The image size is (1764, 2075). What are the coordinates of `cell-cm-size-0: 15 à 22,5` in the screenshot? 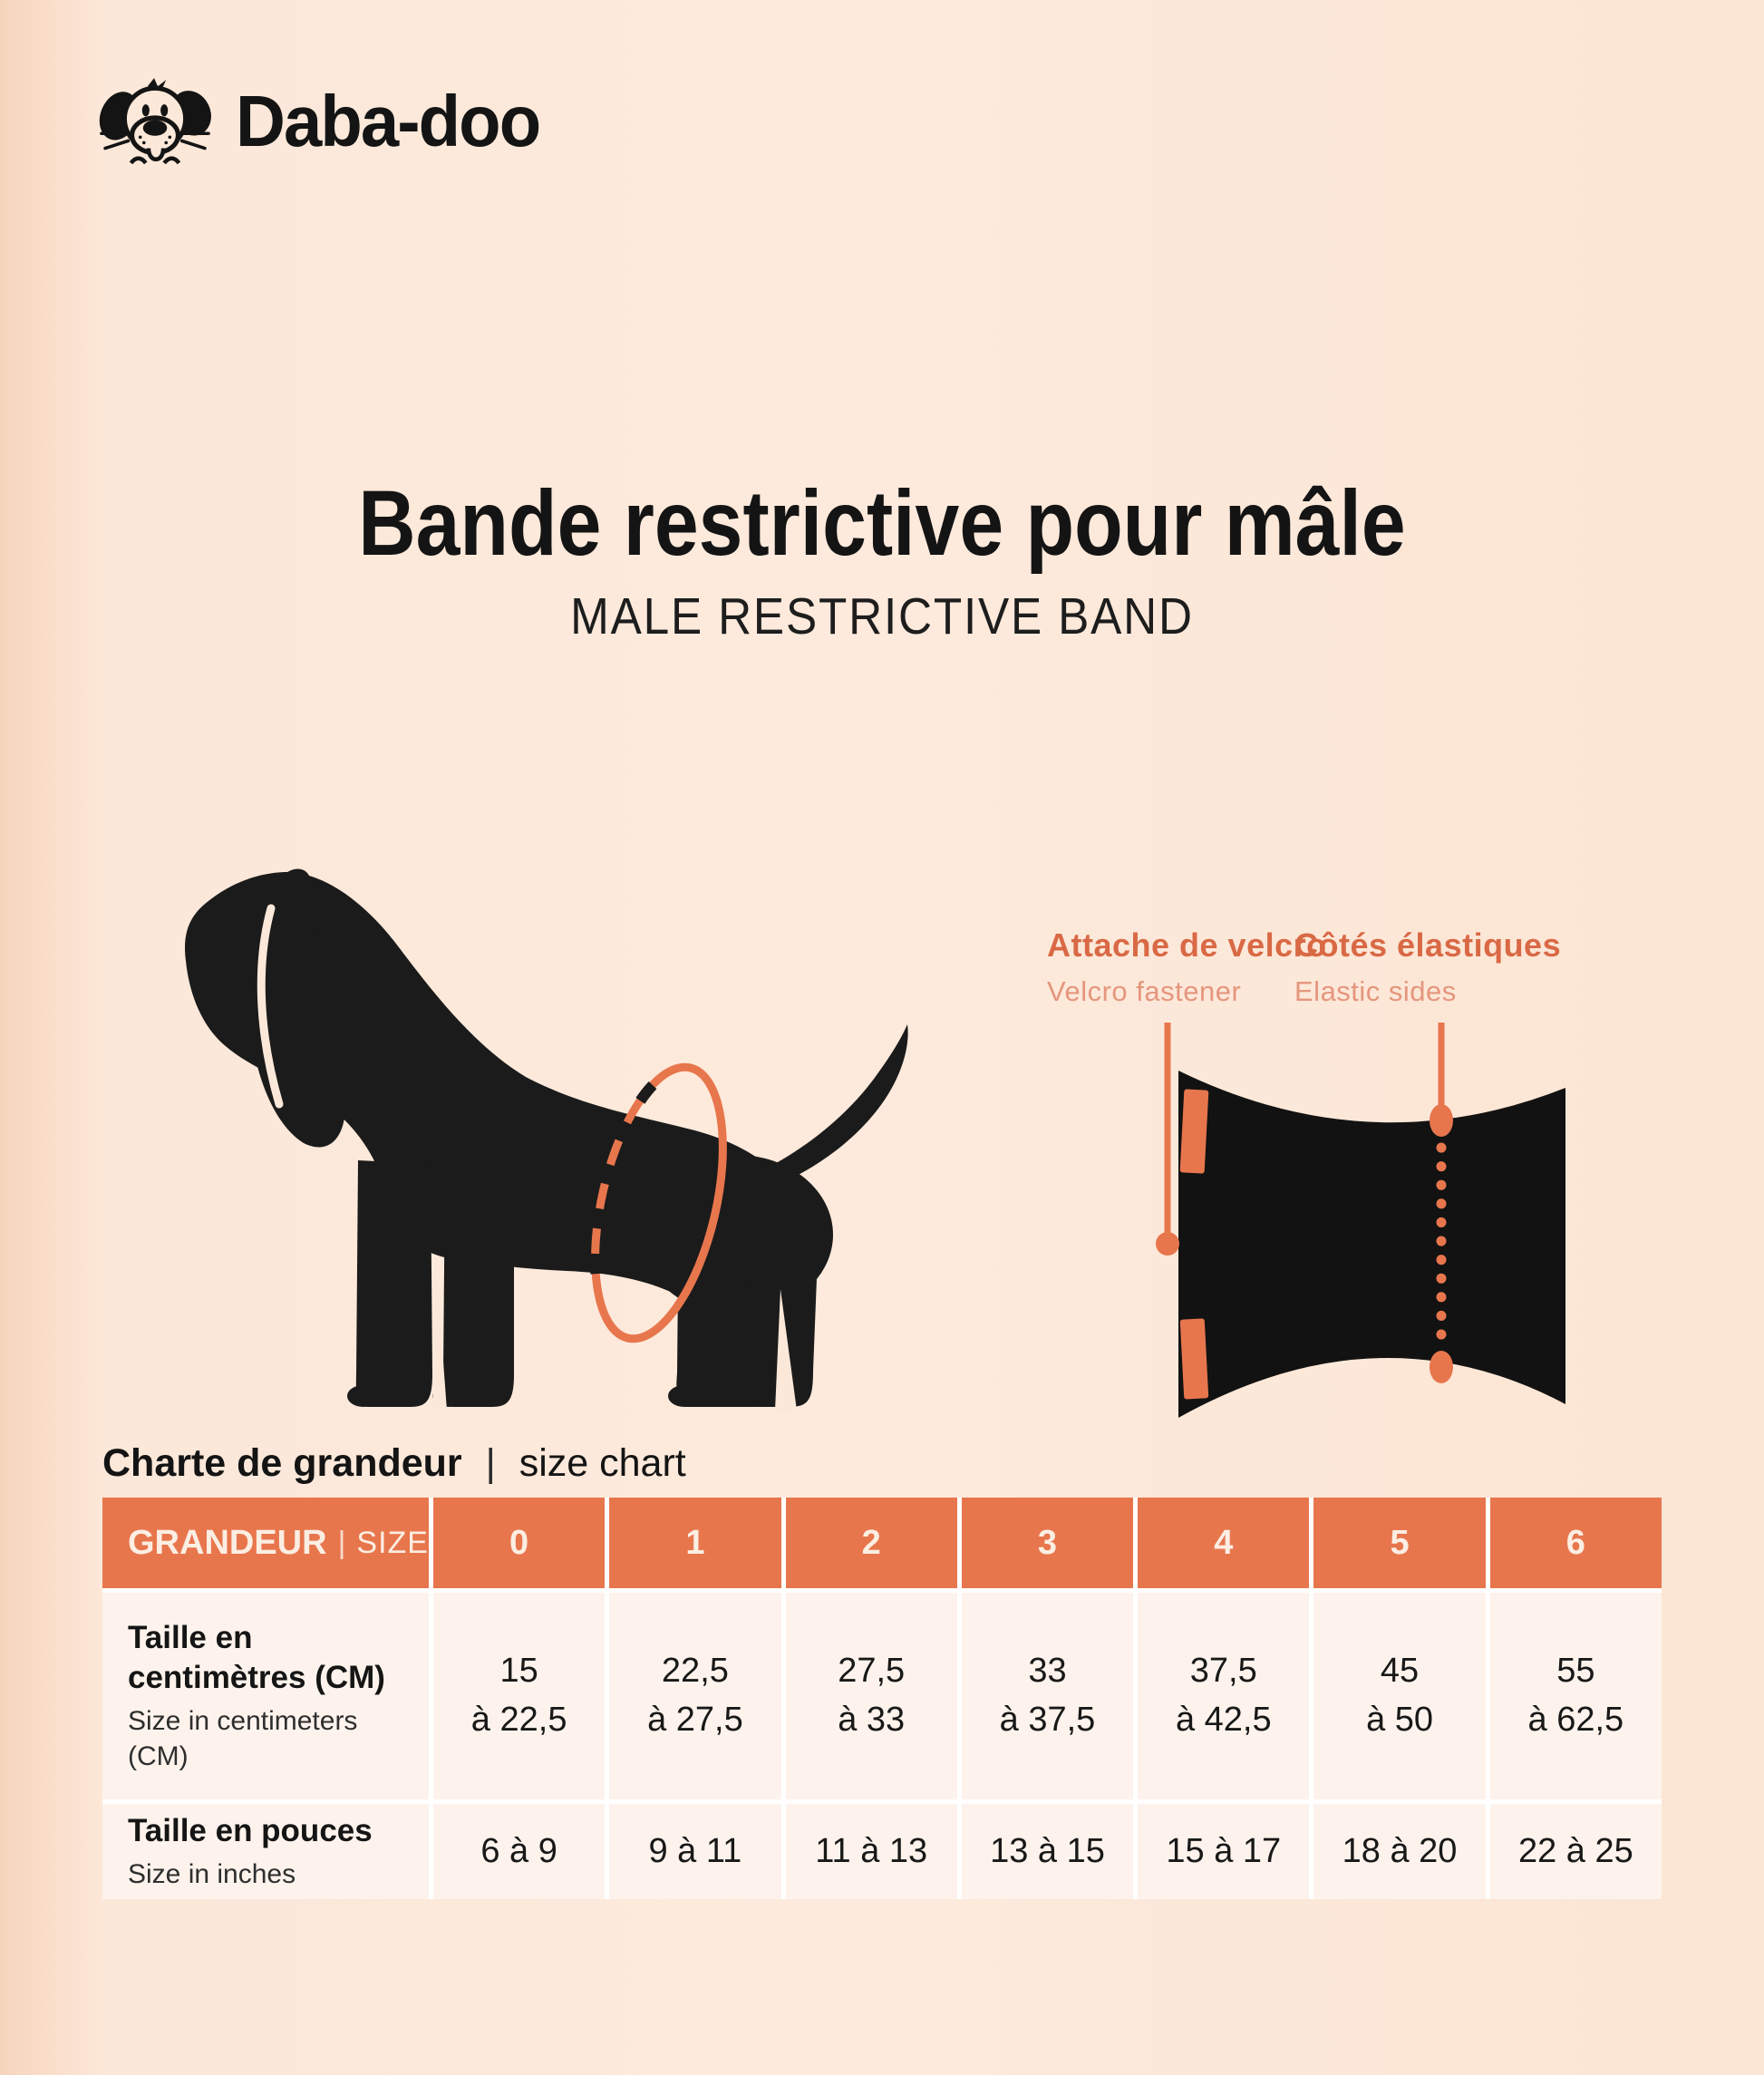 It's located at (519, 1696).